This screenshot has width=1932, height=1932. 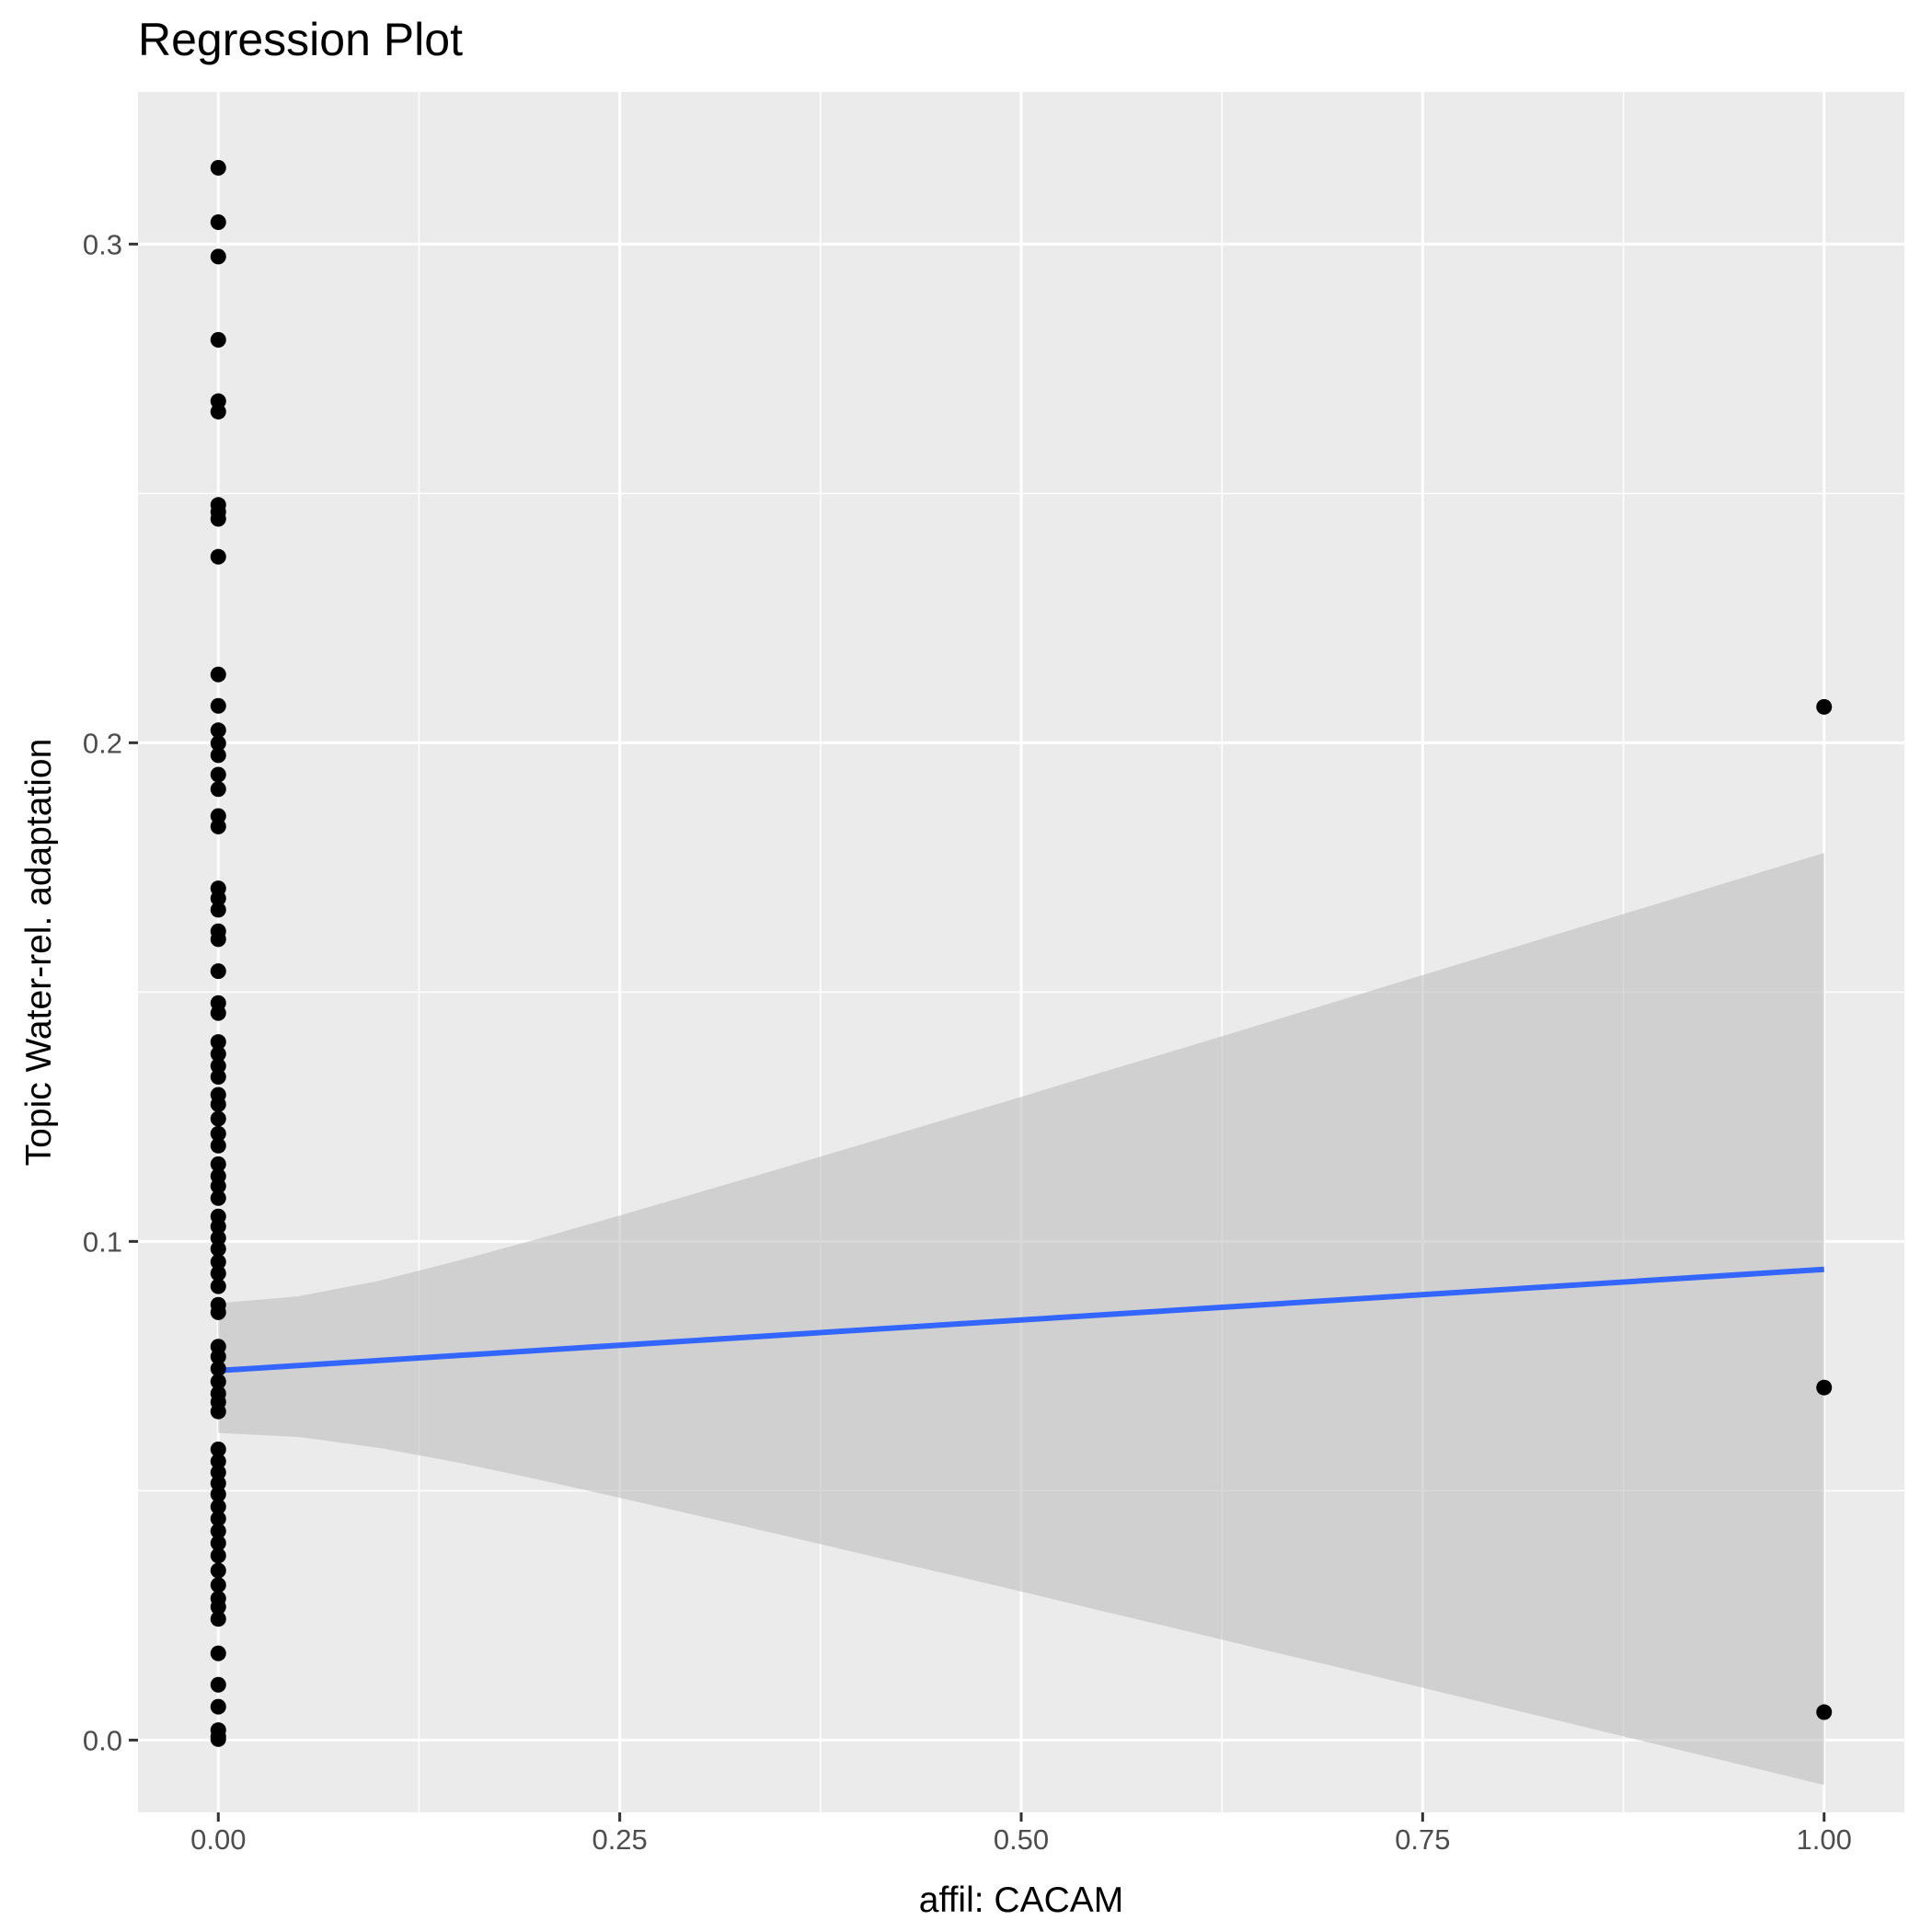 I want to click on x-tick-label: 0.50, so click(x=1021, y=1839).